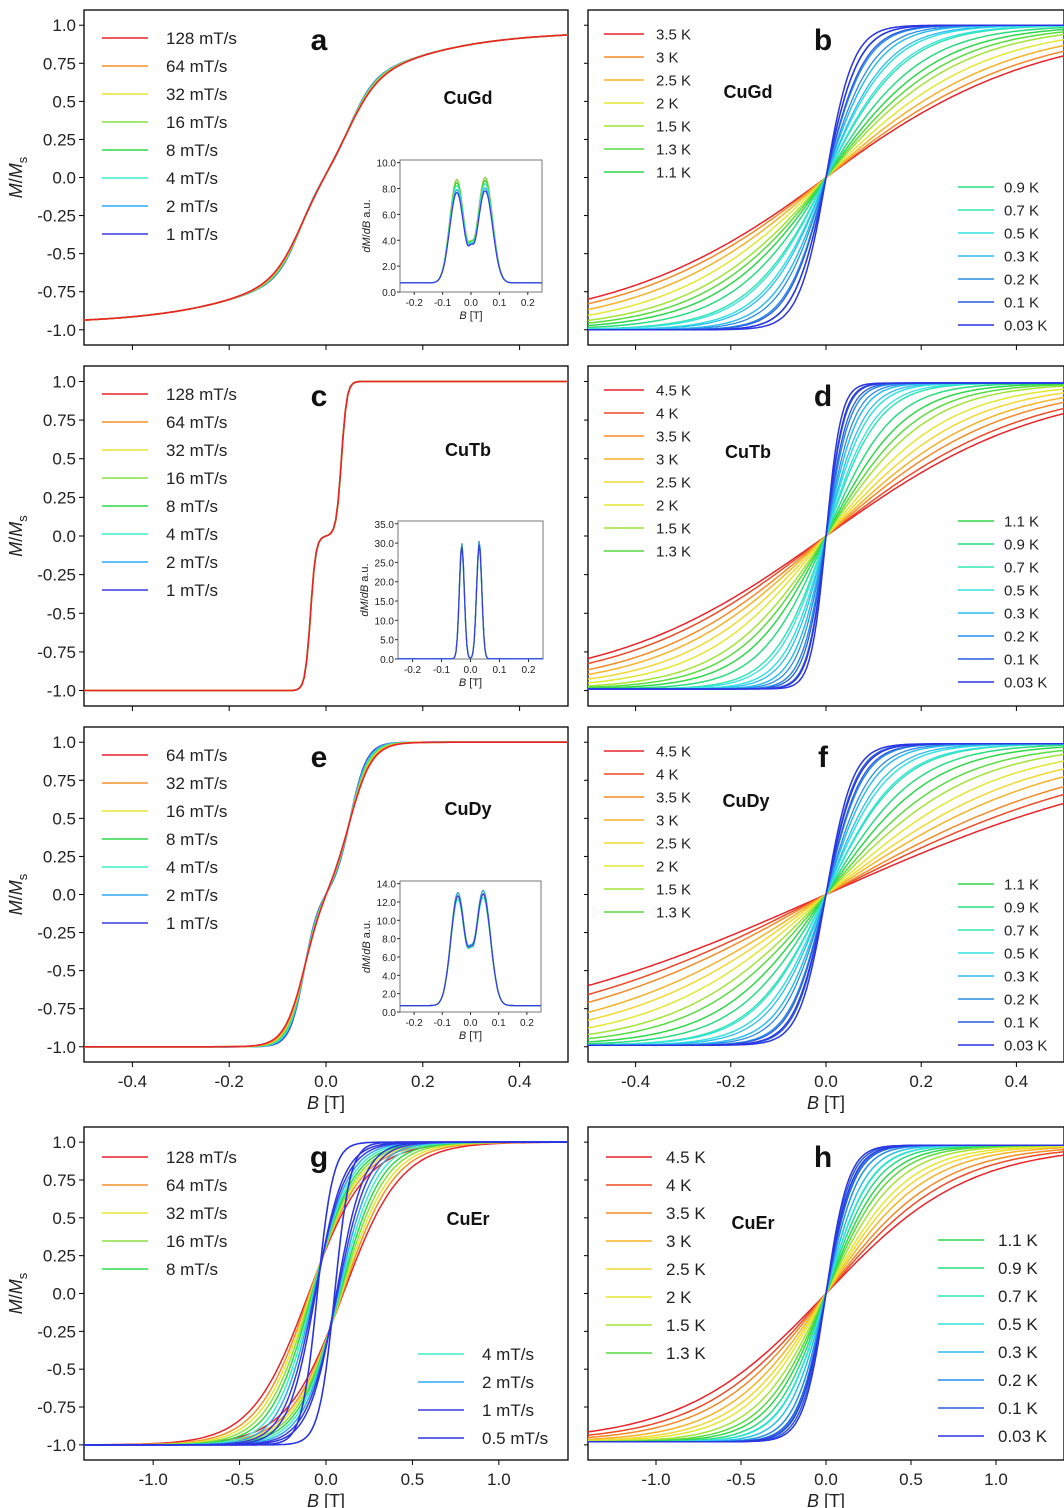  I want to click on inset-x-tick-label: 0.2, so click(528, 303).